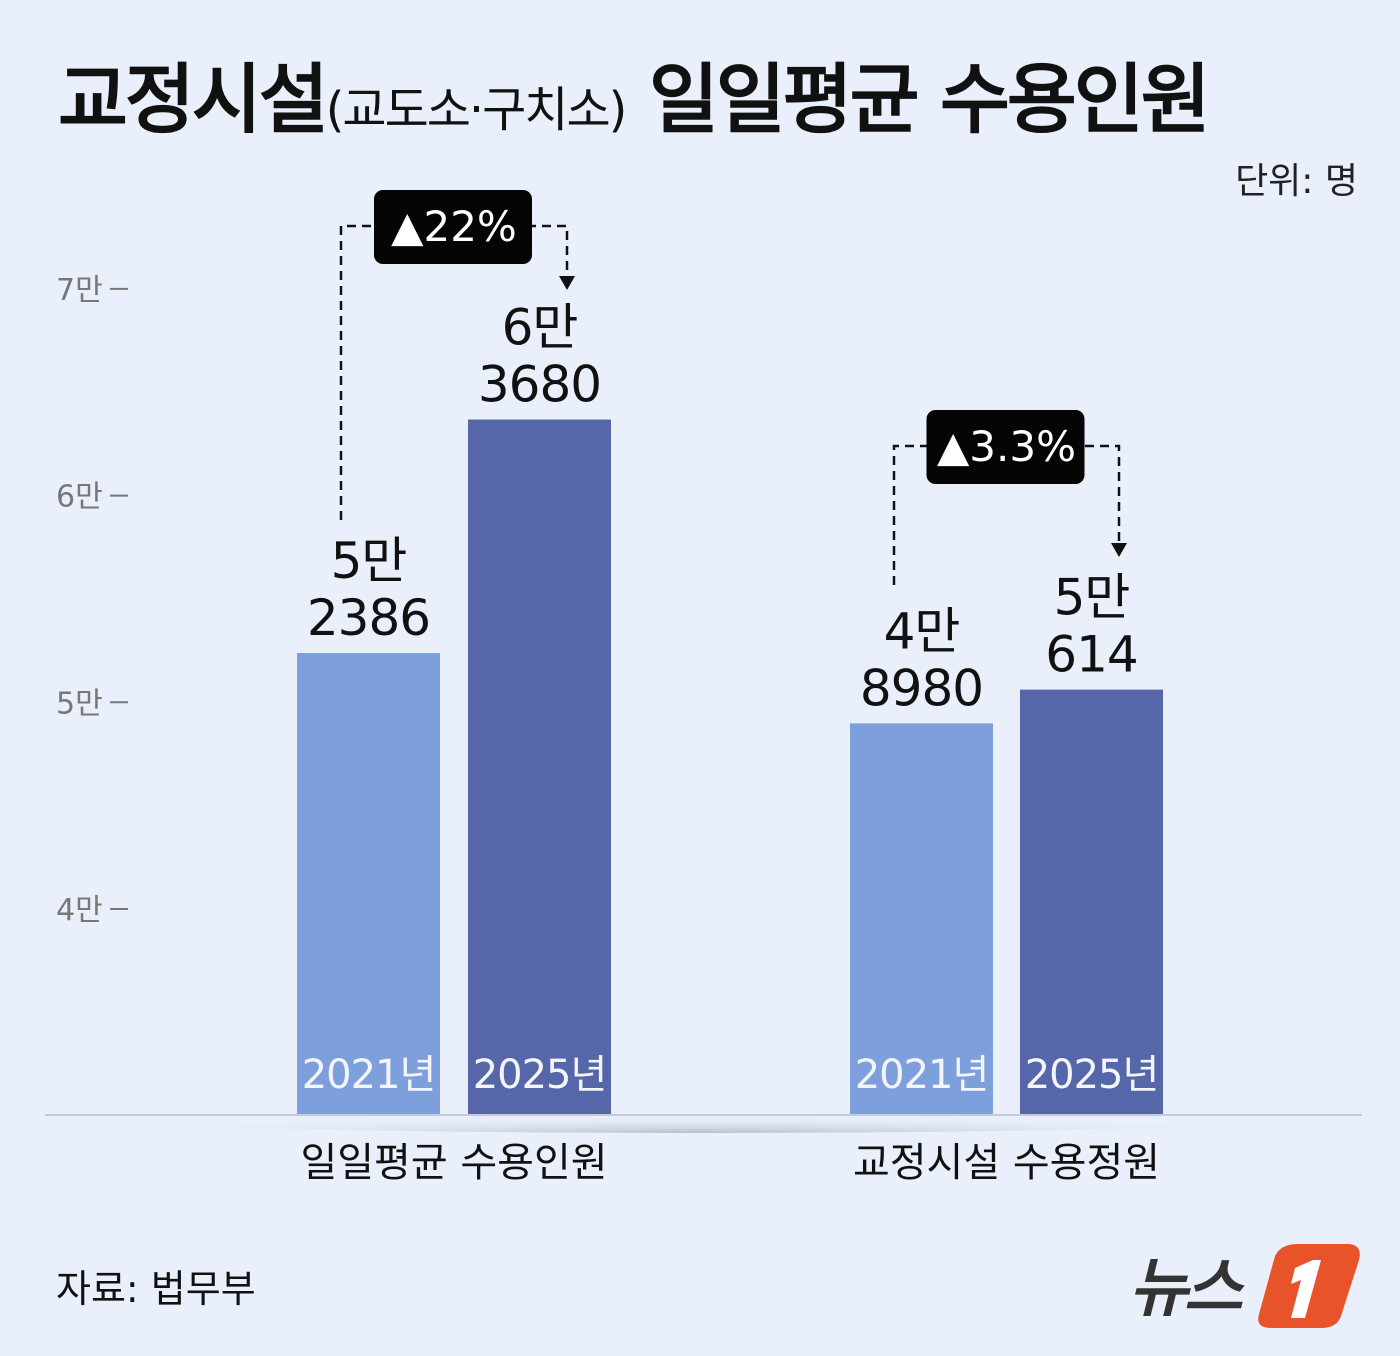  Describe the element at coordinates (922, 631) in the screenshot. I see `data-label-top: 4만` at that location.